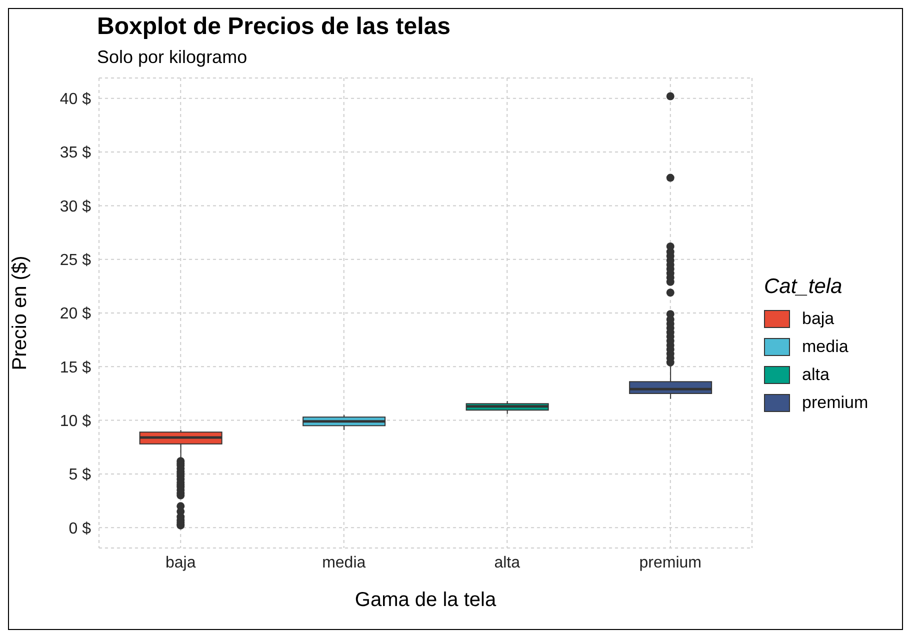  What do you see at coordinates (172, 57) in the screenshot?
I see `chart-subtitle: Solo por kilogramo` at bounding box center [172, 57].